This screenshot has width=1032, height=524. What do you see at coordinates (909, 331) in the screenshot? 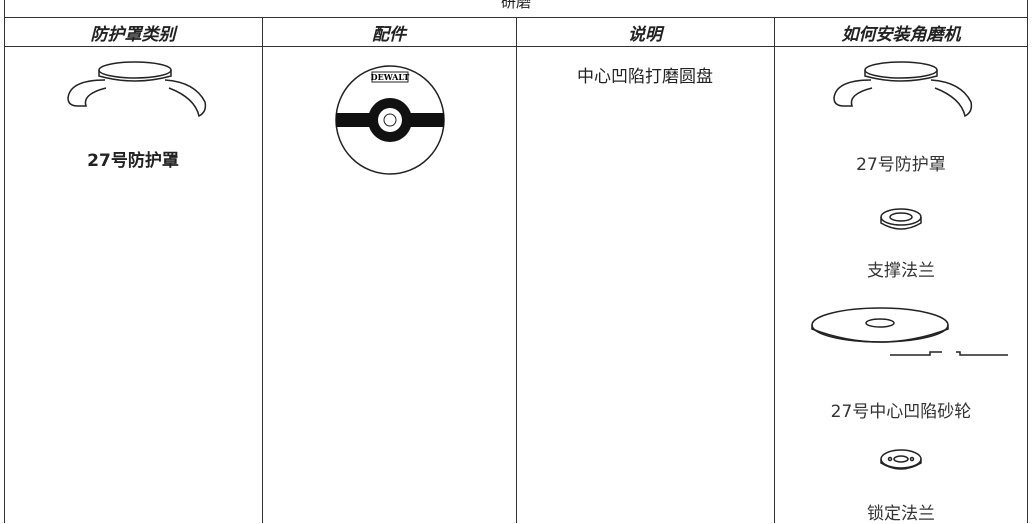
I see `wheel-icon` at bounding box center [909, 331].